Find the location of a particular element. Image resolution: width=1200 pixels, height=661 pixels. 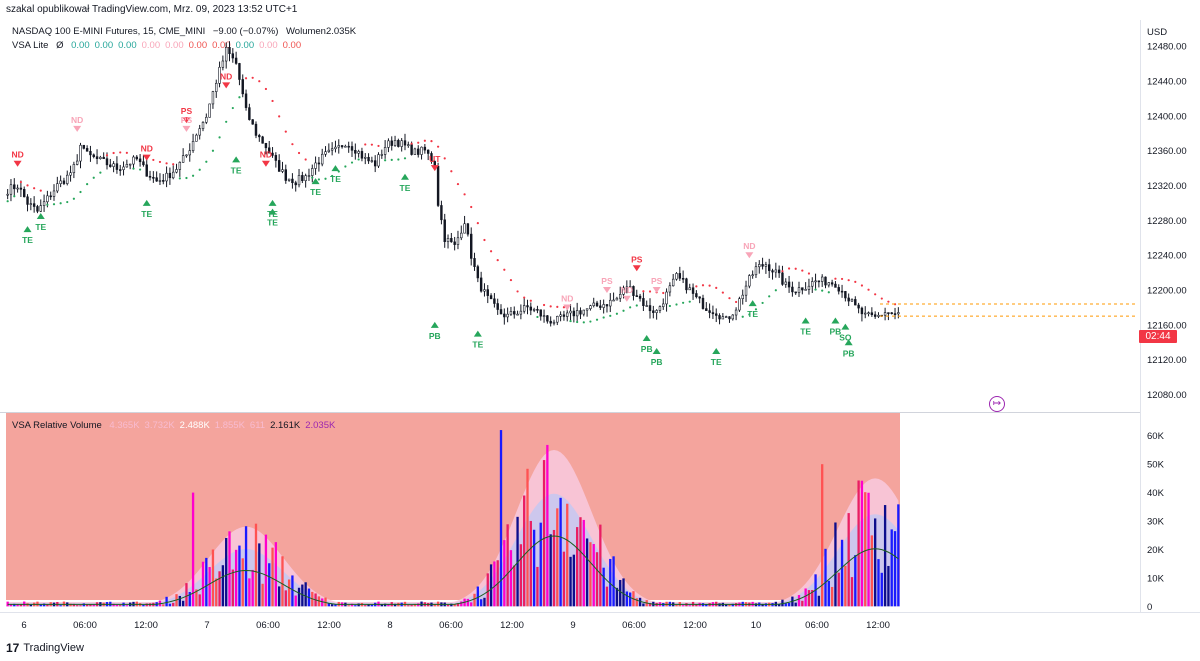

relvol-name: VSA Relative Volume is located at coordinates (57, 425).